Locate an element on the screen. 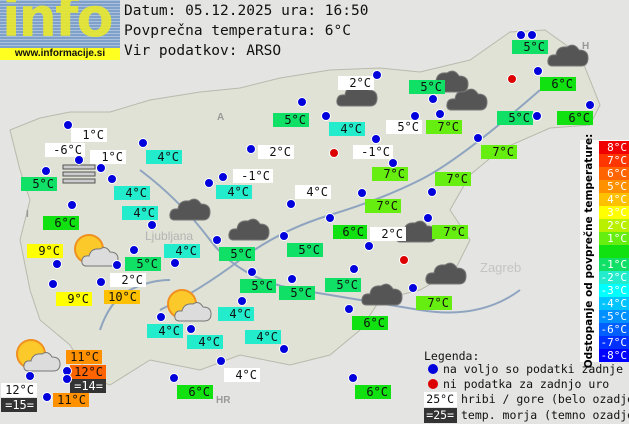  scale-row: 1°C is located at coordinates (614, 238).